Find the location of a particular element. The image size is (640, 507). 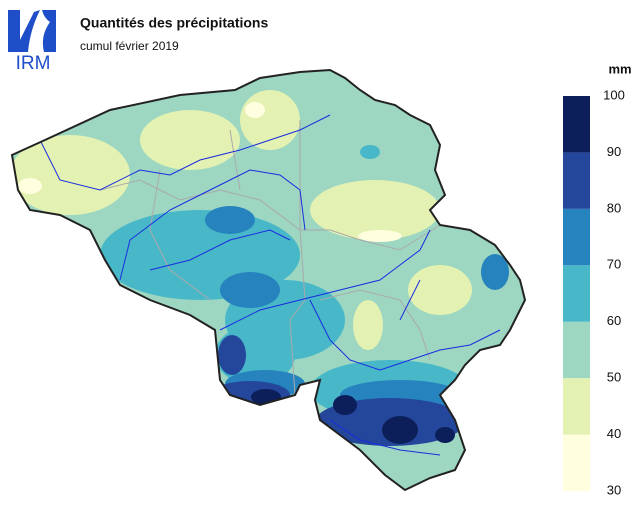

legend-unit: mm is located at coordinates (619, 68).